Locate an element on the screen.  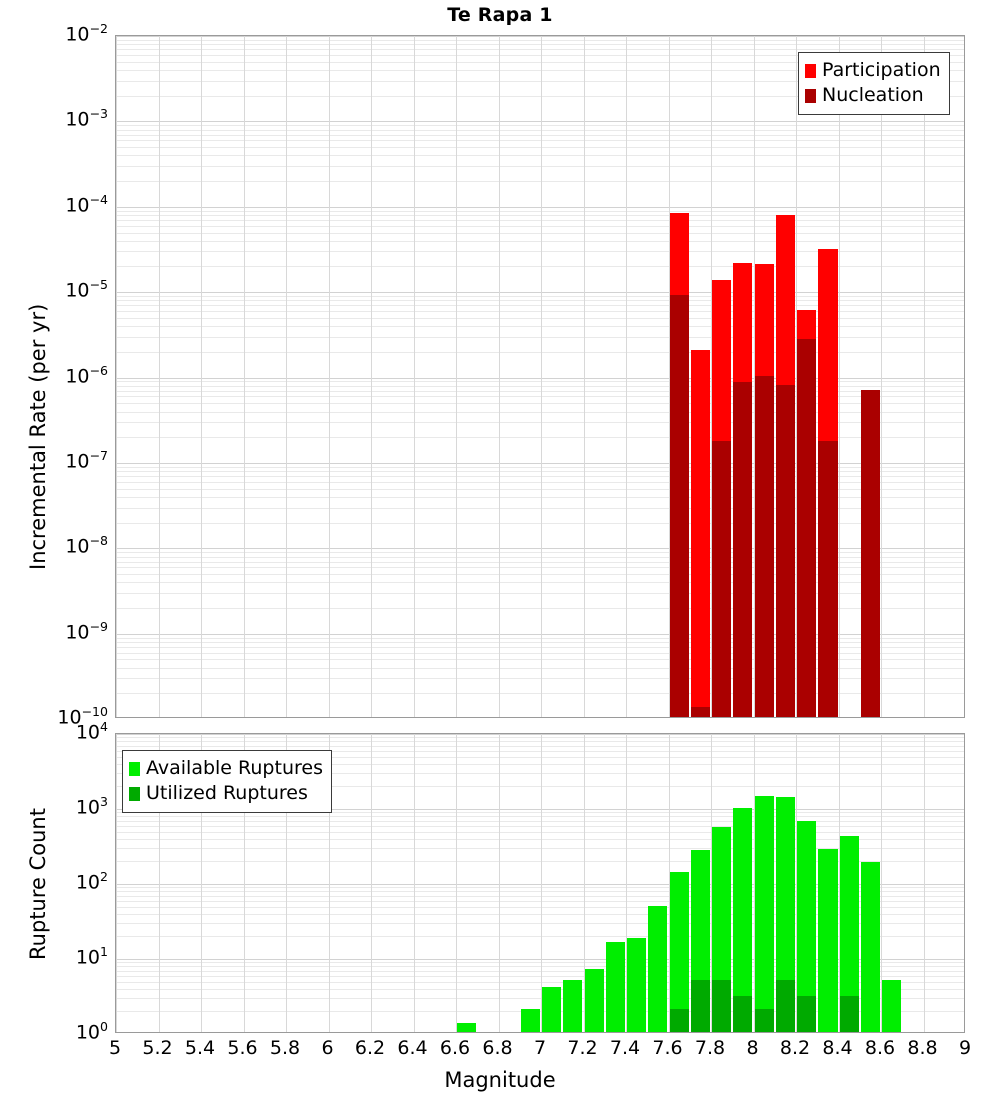
x-tick-label: 9 is located at coordinates (965, 1048).